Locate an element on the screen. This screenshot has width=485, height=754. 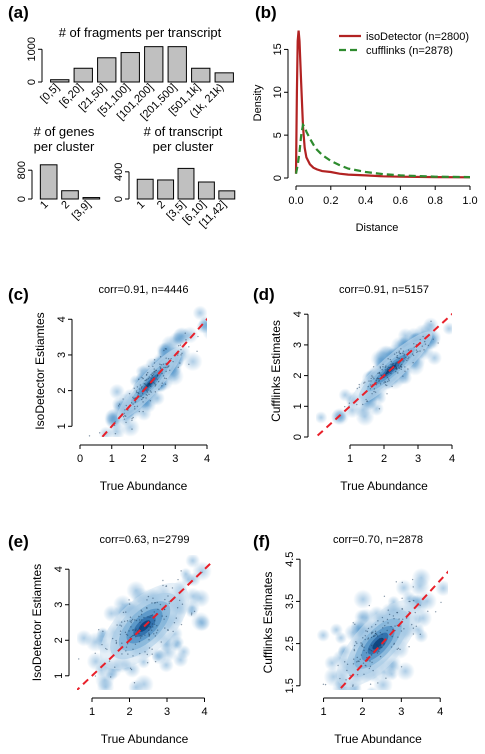
y-tick-label: 5 is located at coordinates (278, 135).